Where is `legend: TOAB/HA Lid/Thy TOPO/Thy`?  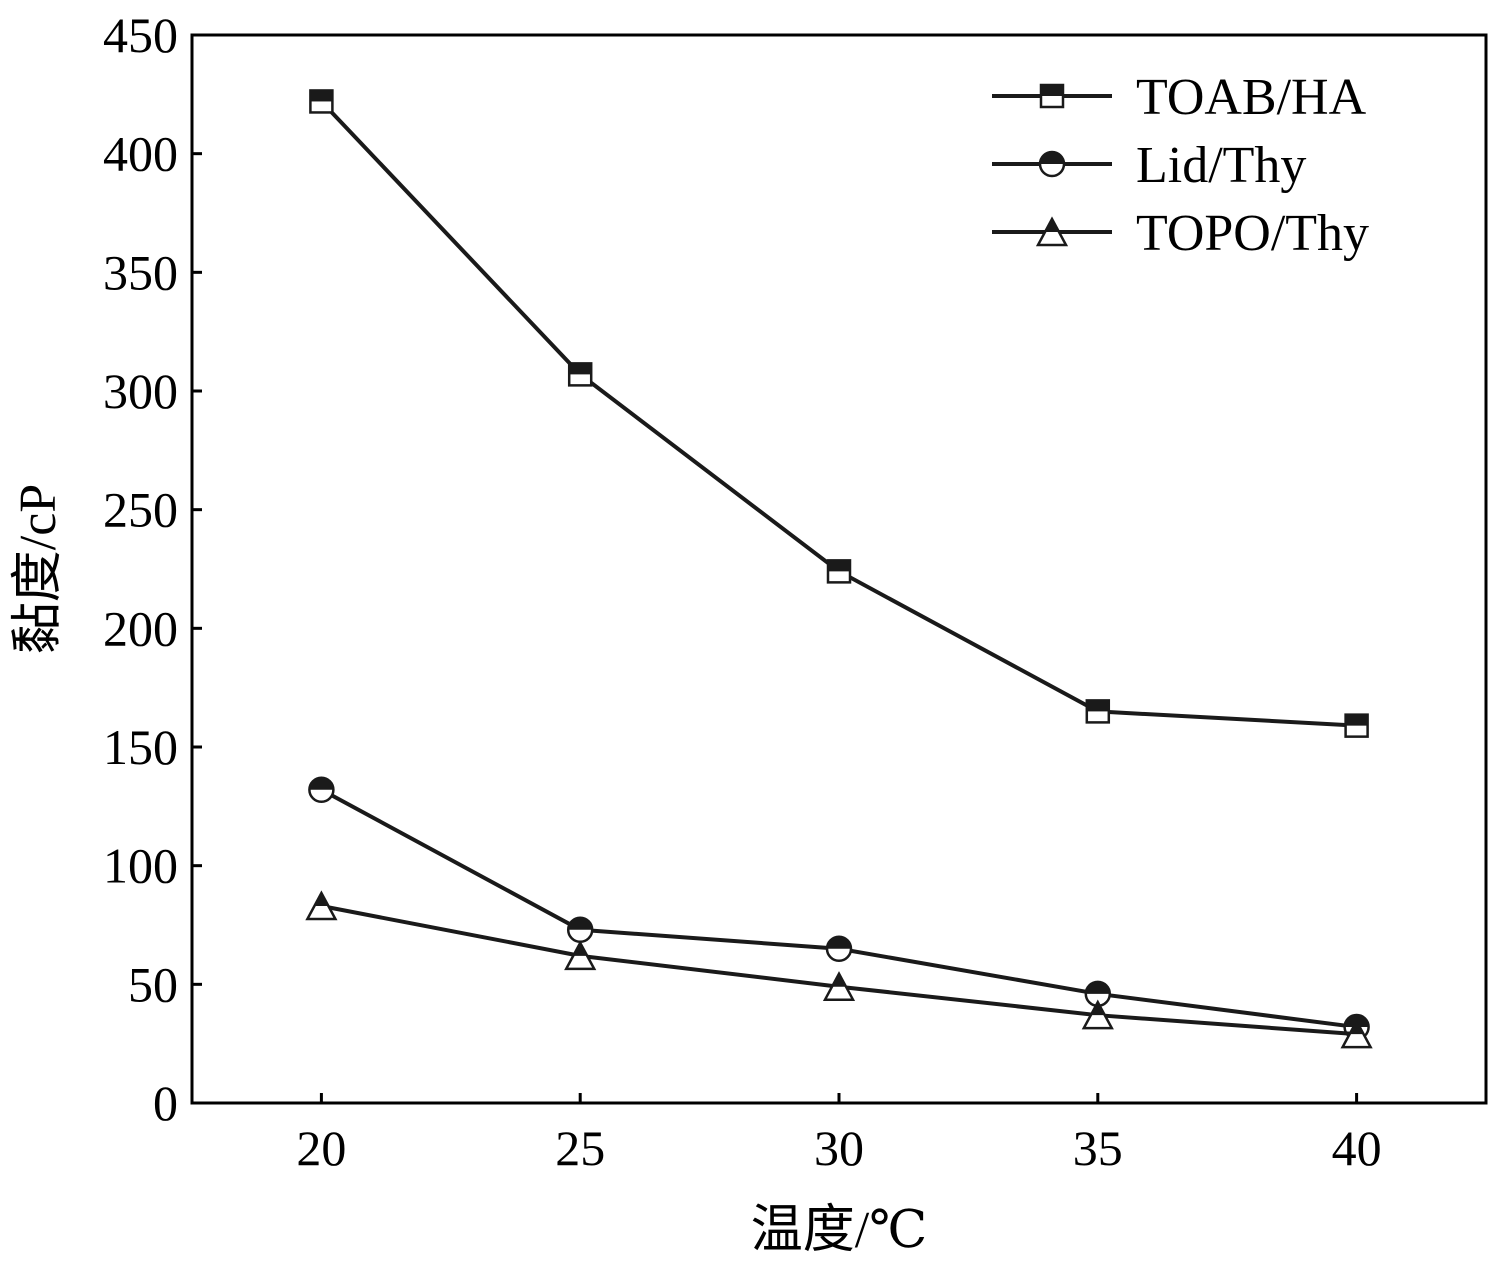
legend: TOAB/HA Lid/Thy TOPO/Thy is located at coordinates (1180, 165).